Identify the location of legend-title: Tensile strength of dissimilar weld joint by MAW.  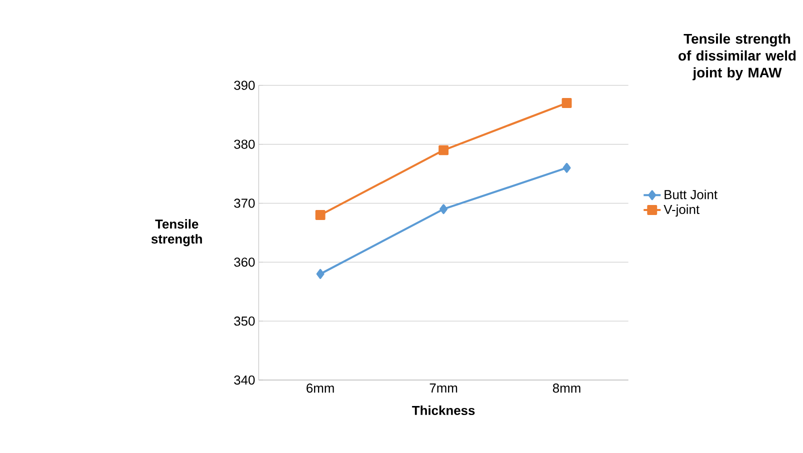
(737, 57).